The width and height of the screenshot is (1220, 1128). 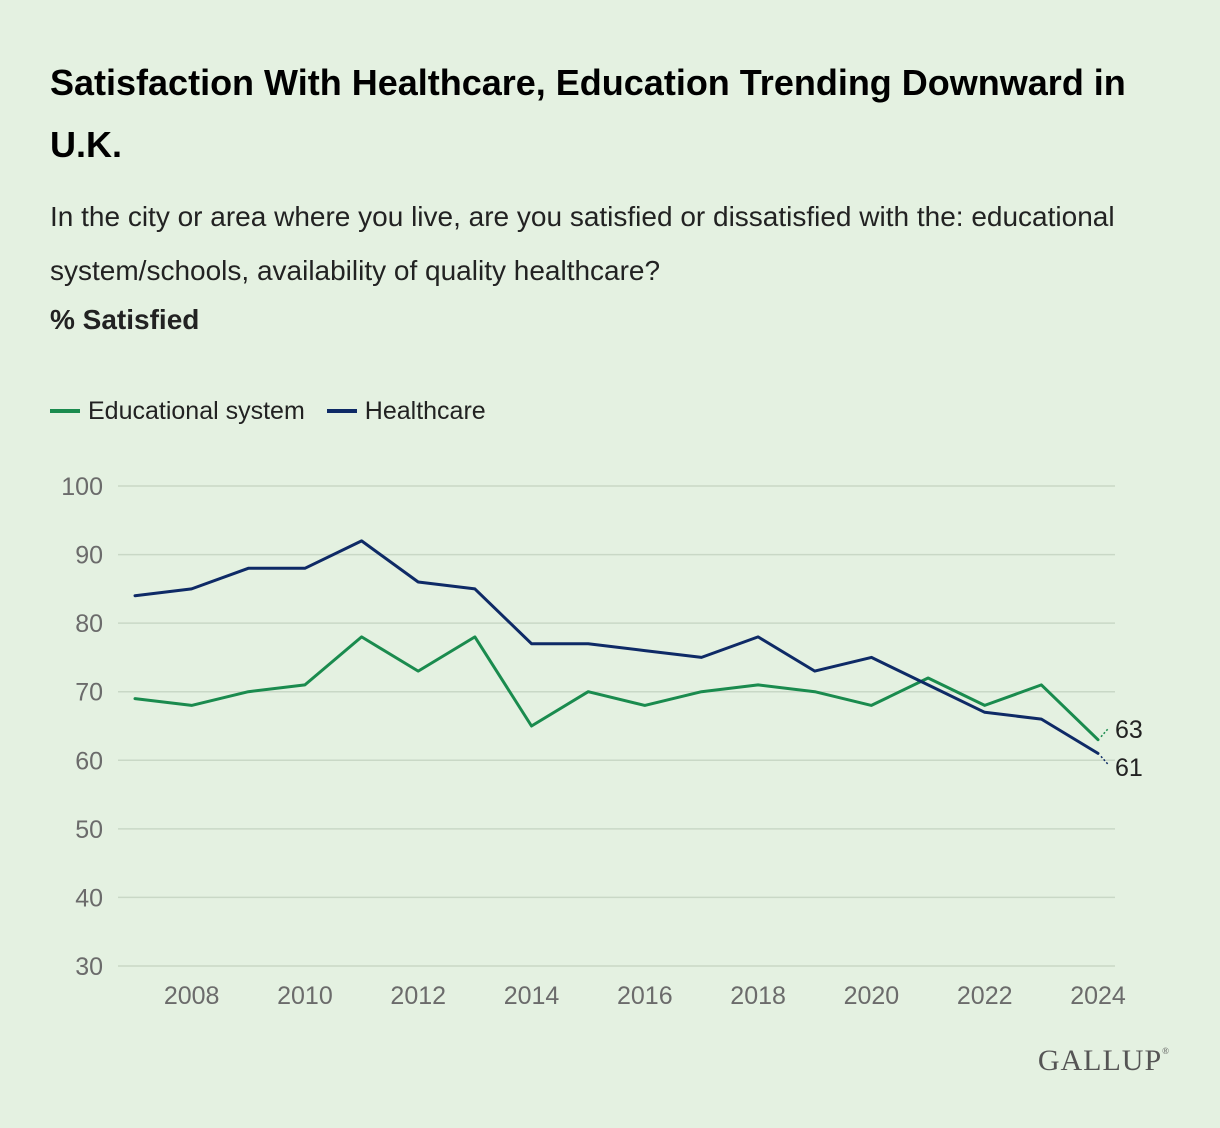 I want to click on chart-legend: Educational system Healthcare, so click(x=279, y=411).